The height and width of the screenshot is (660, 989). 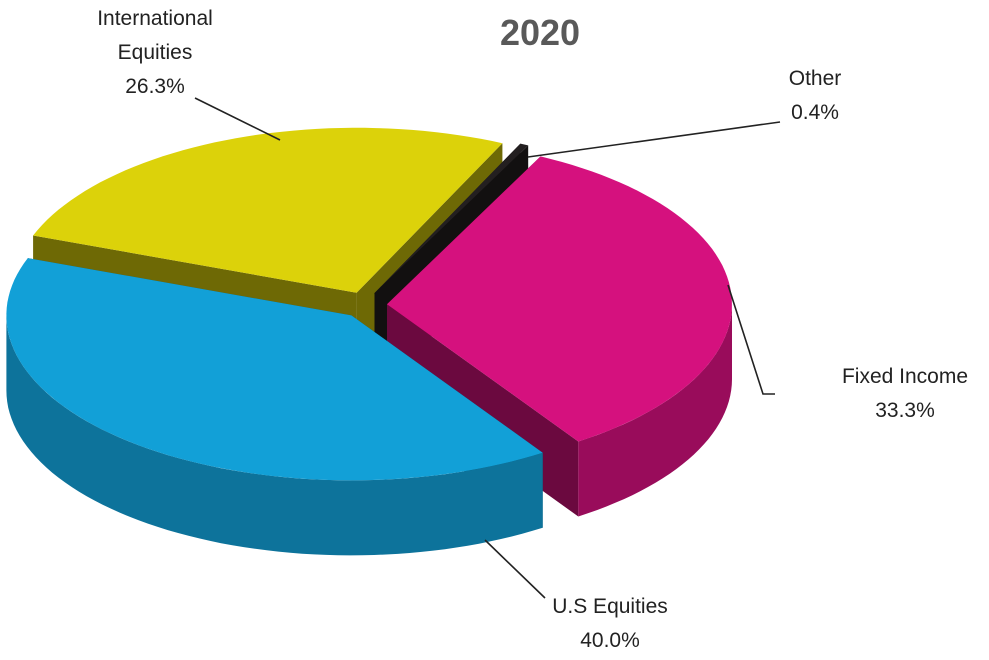 I want to click on category-label: U.S Equities, so click(x=610, y=606).